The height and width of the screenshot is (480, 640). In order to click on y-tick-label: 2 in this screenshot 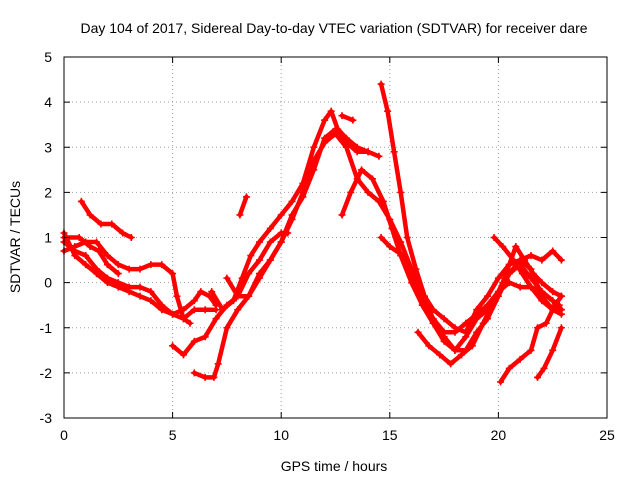, I will do `click(48, 192)`.